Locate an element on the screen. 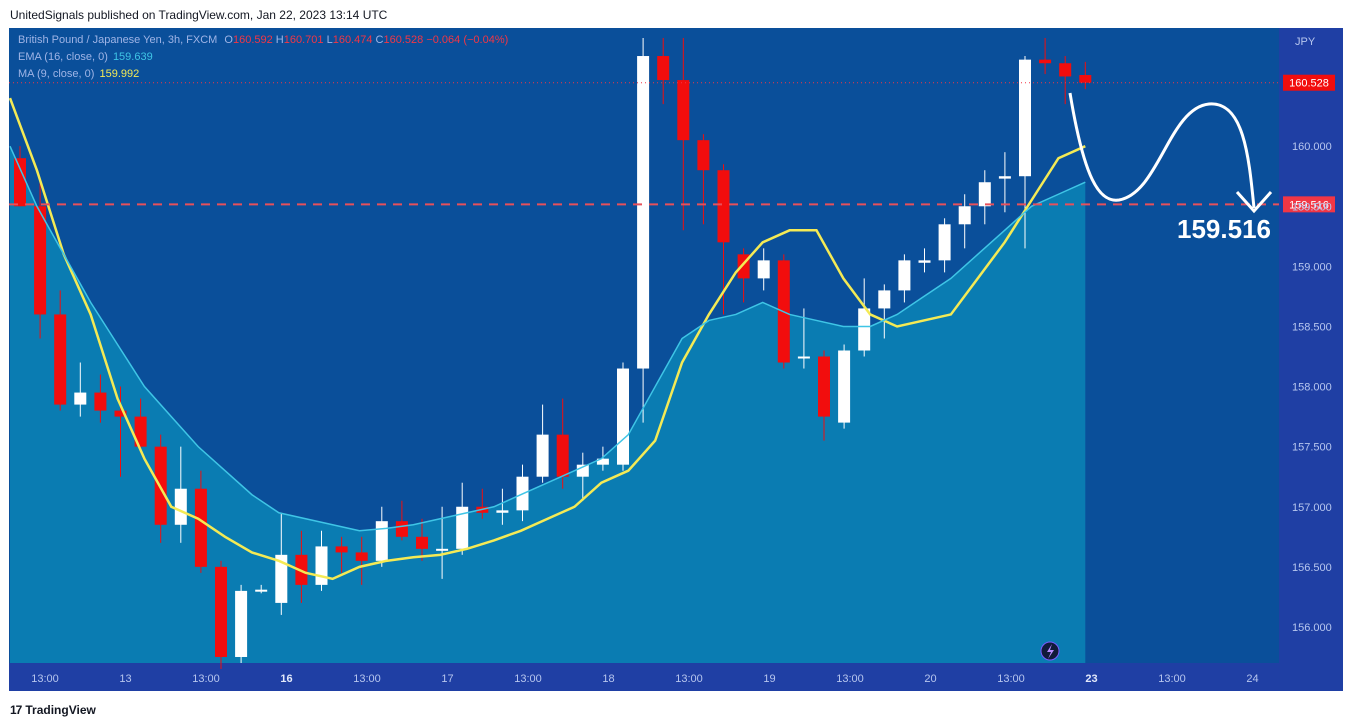  level-price-label: 159.516 is located at coordinates (1309, 205).